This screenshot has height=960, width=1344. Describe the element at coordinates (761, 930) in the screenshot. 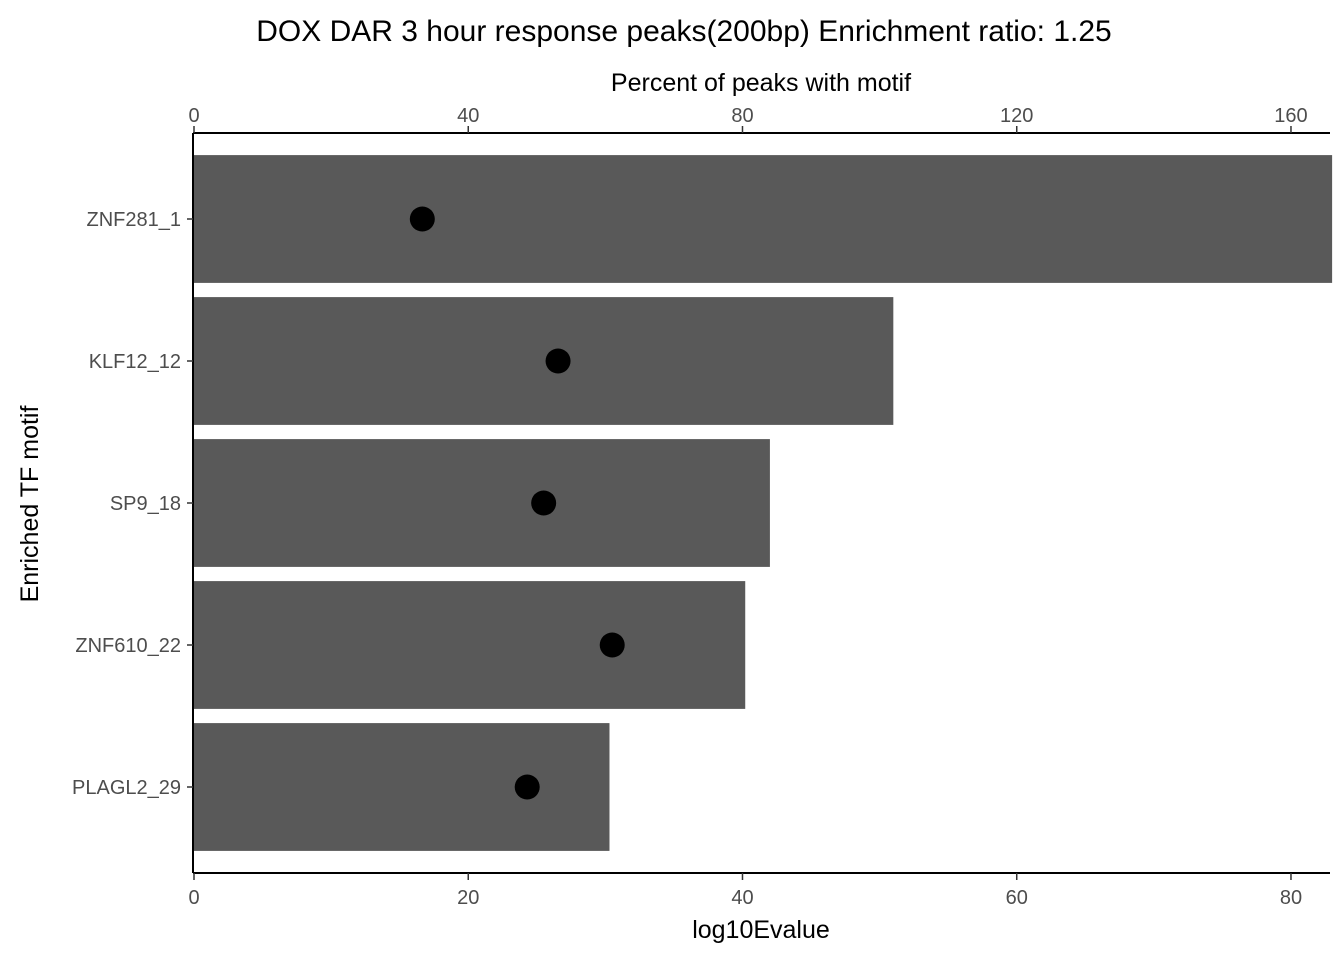

I see `bottom-axis-title: log10Evalue` at that location.